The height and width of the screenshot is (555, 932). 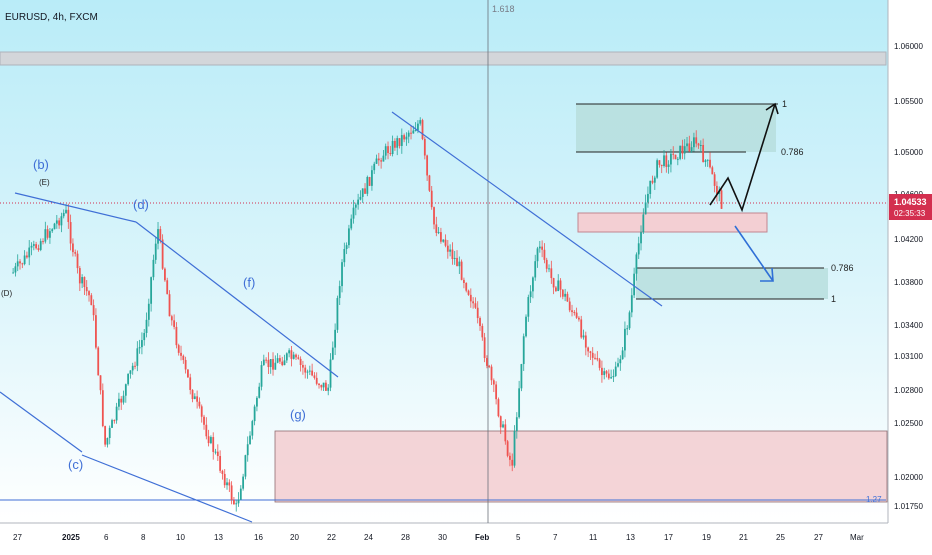 What do you see at coordinates (672, 222) in the screenshot?
I see `retest-zone` at bounding box center [672, 222].